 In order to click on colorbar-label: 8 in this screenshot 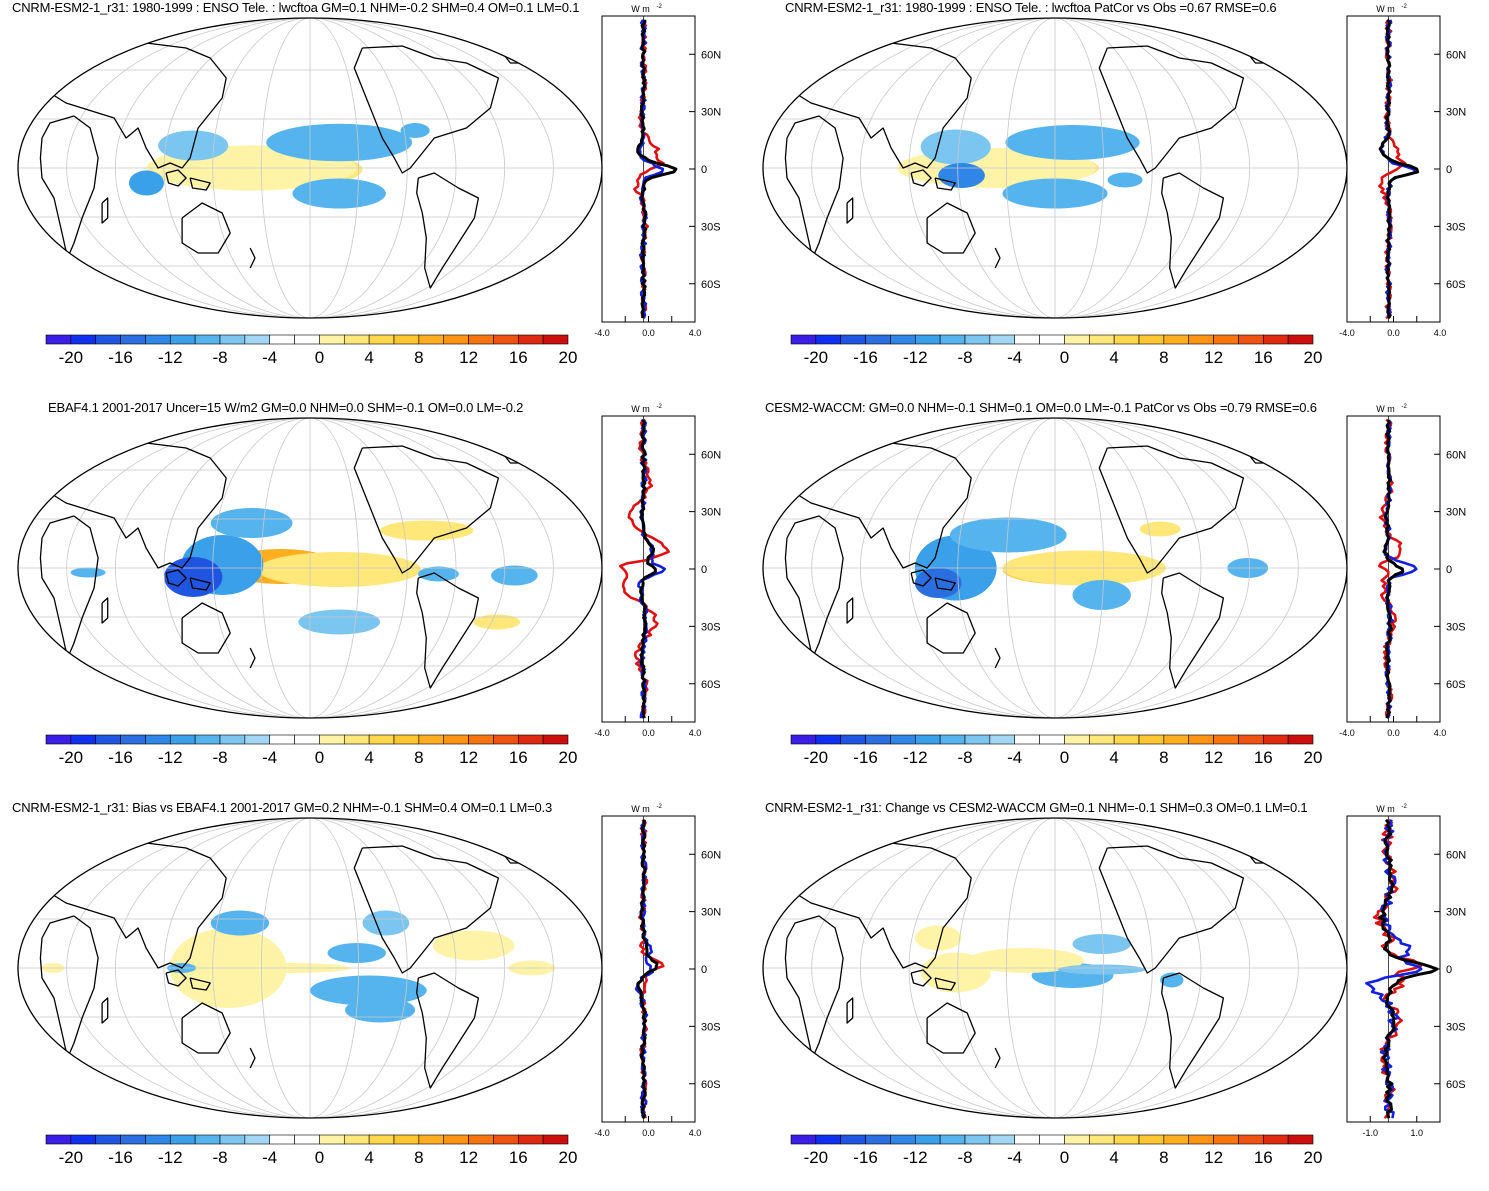, I will do `click(1163, 357)`.